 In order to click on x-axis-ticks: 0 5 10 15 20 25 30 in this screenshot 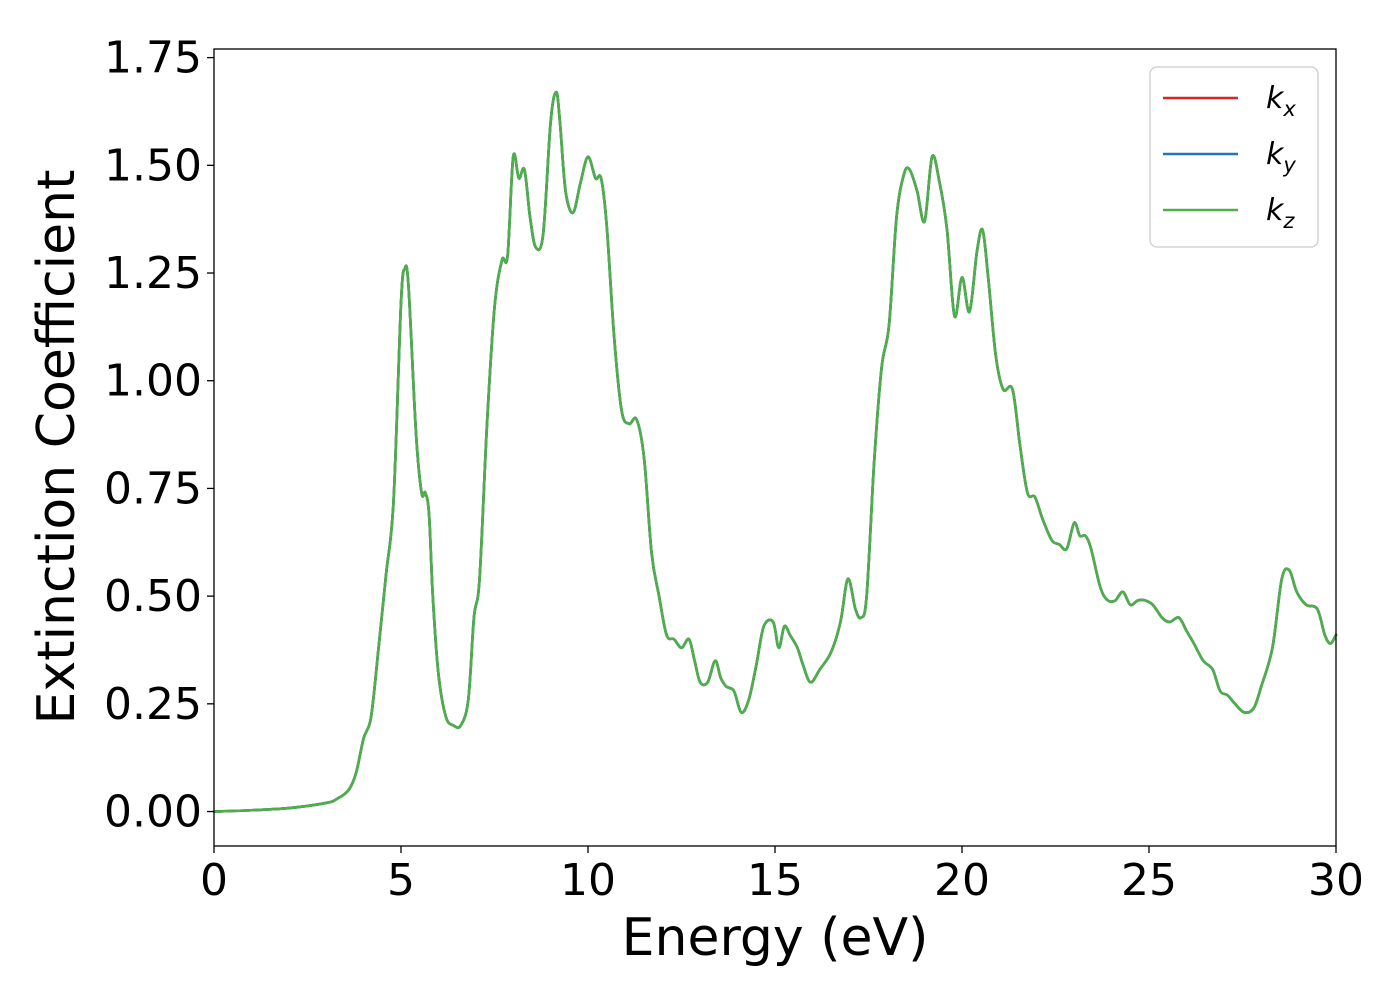, I will do `click(782, 876)`.